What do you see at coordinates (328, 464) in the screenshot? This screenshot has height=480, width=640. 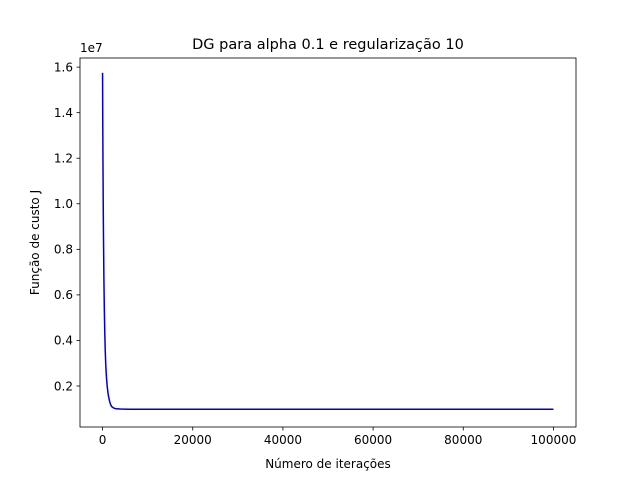 I see `x-axis-label: Número de iterações` at bounding box center [328, 464].